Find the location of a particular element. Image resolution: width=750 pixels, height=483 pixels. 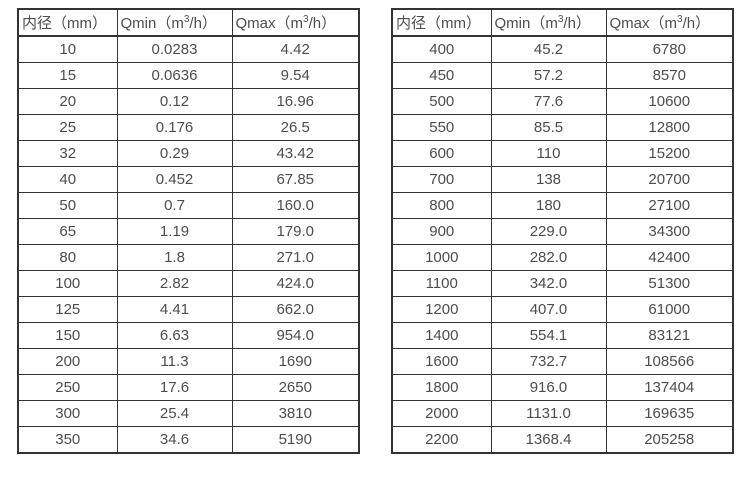

qmin-cell: 17.6 is located at coordinates (174, 387).